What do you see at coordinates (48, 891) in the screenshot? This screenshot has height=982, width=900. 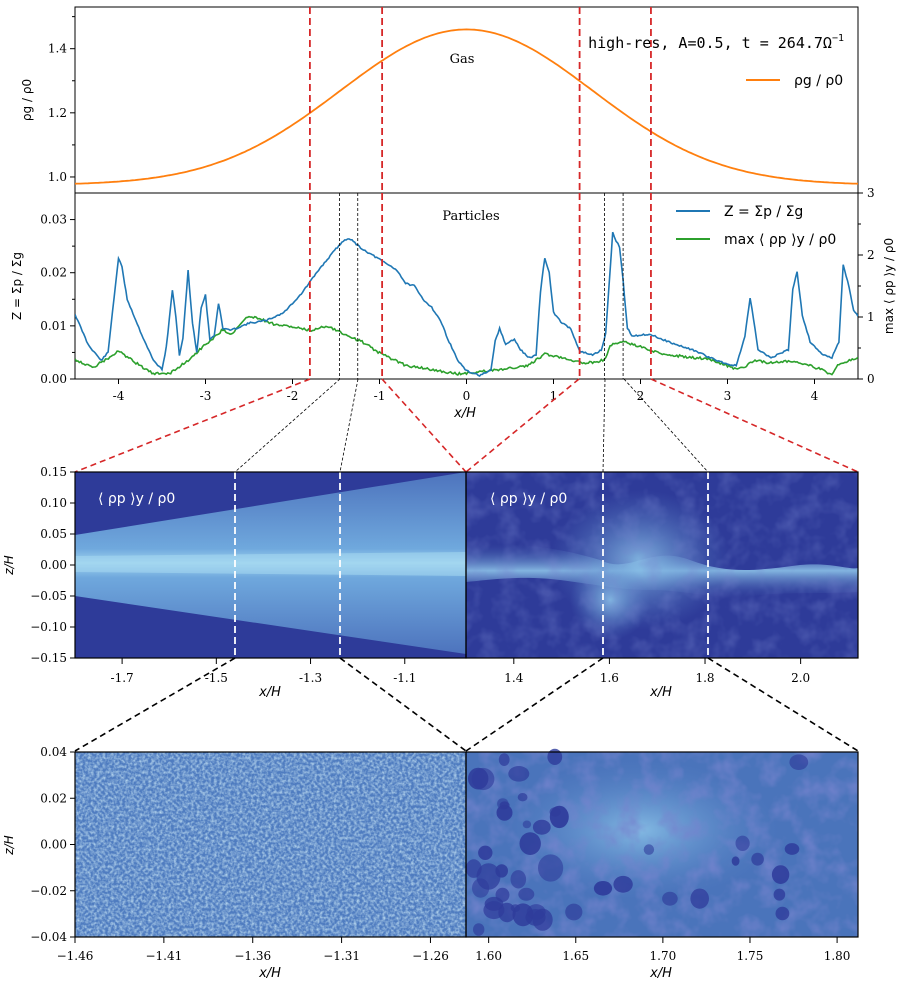 I see `zoom2-ytick-label: −0.02` at bounding box center [48, 891].